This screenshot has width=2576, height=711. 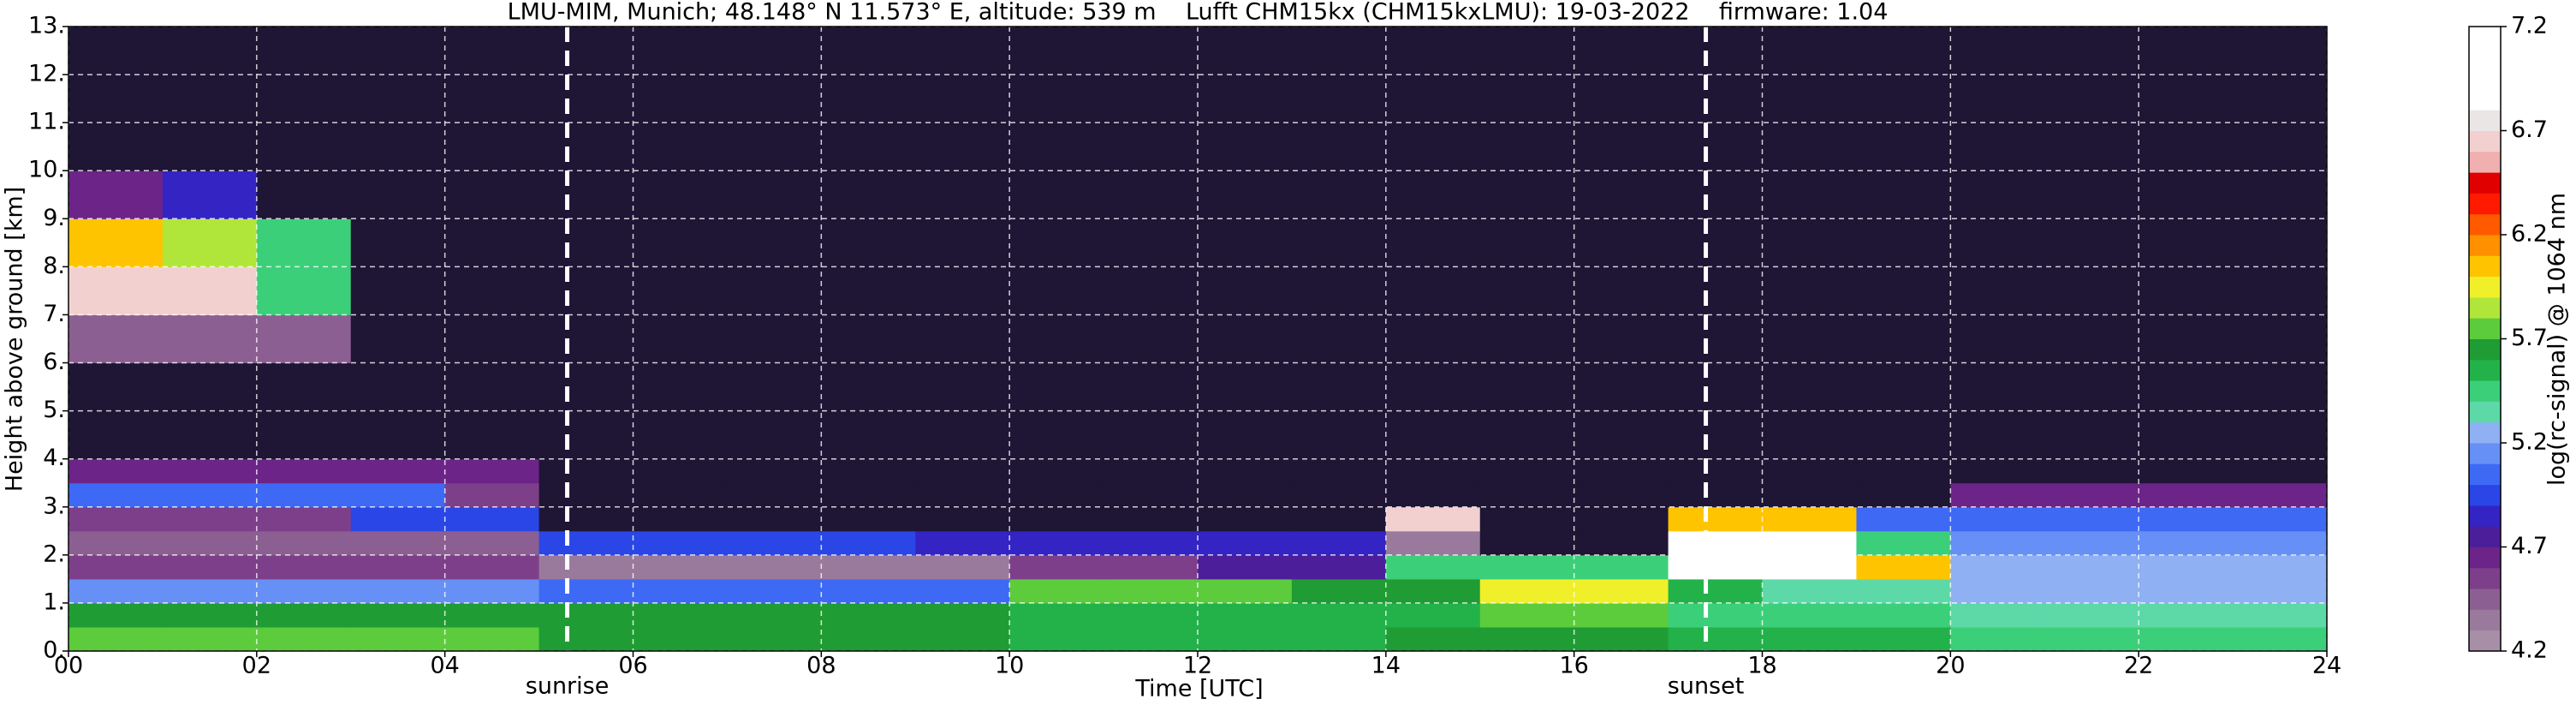 I want to click on x-tick-label: 10, so click(x=1009, y=666).